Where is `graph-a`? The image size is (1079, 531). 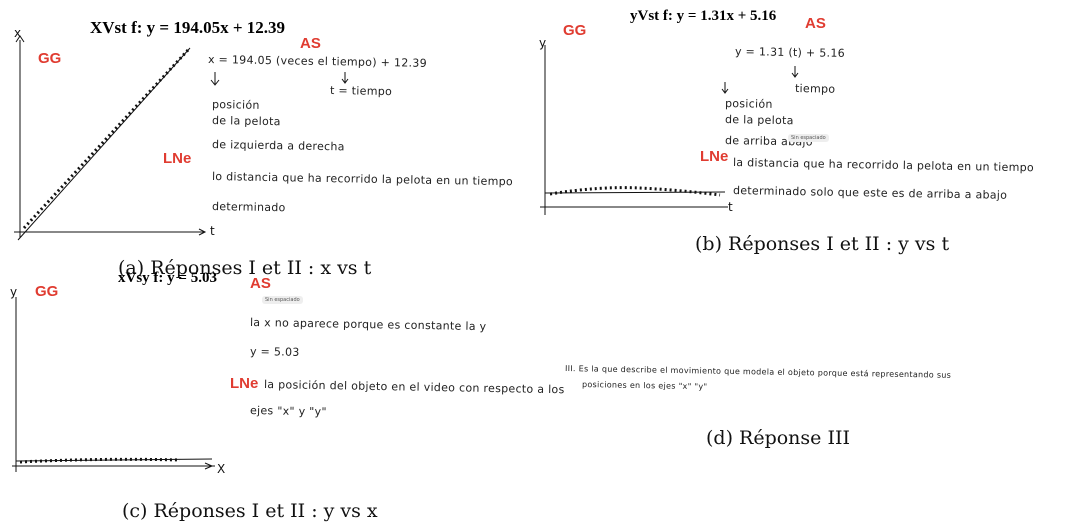 graph-a is located at coordinates (110, 138).